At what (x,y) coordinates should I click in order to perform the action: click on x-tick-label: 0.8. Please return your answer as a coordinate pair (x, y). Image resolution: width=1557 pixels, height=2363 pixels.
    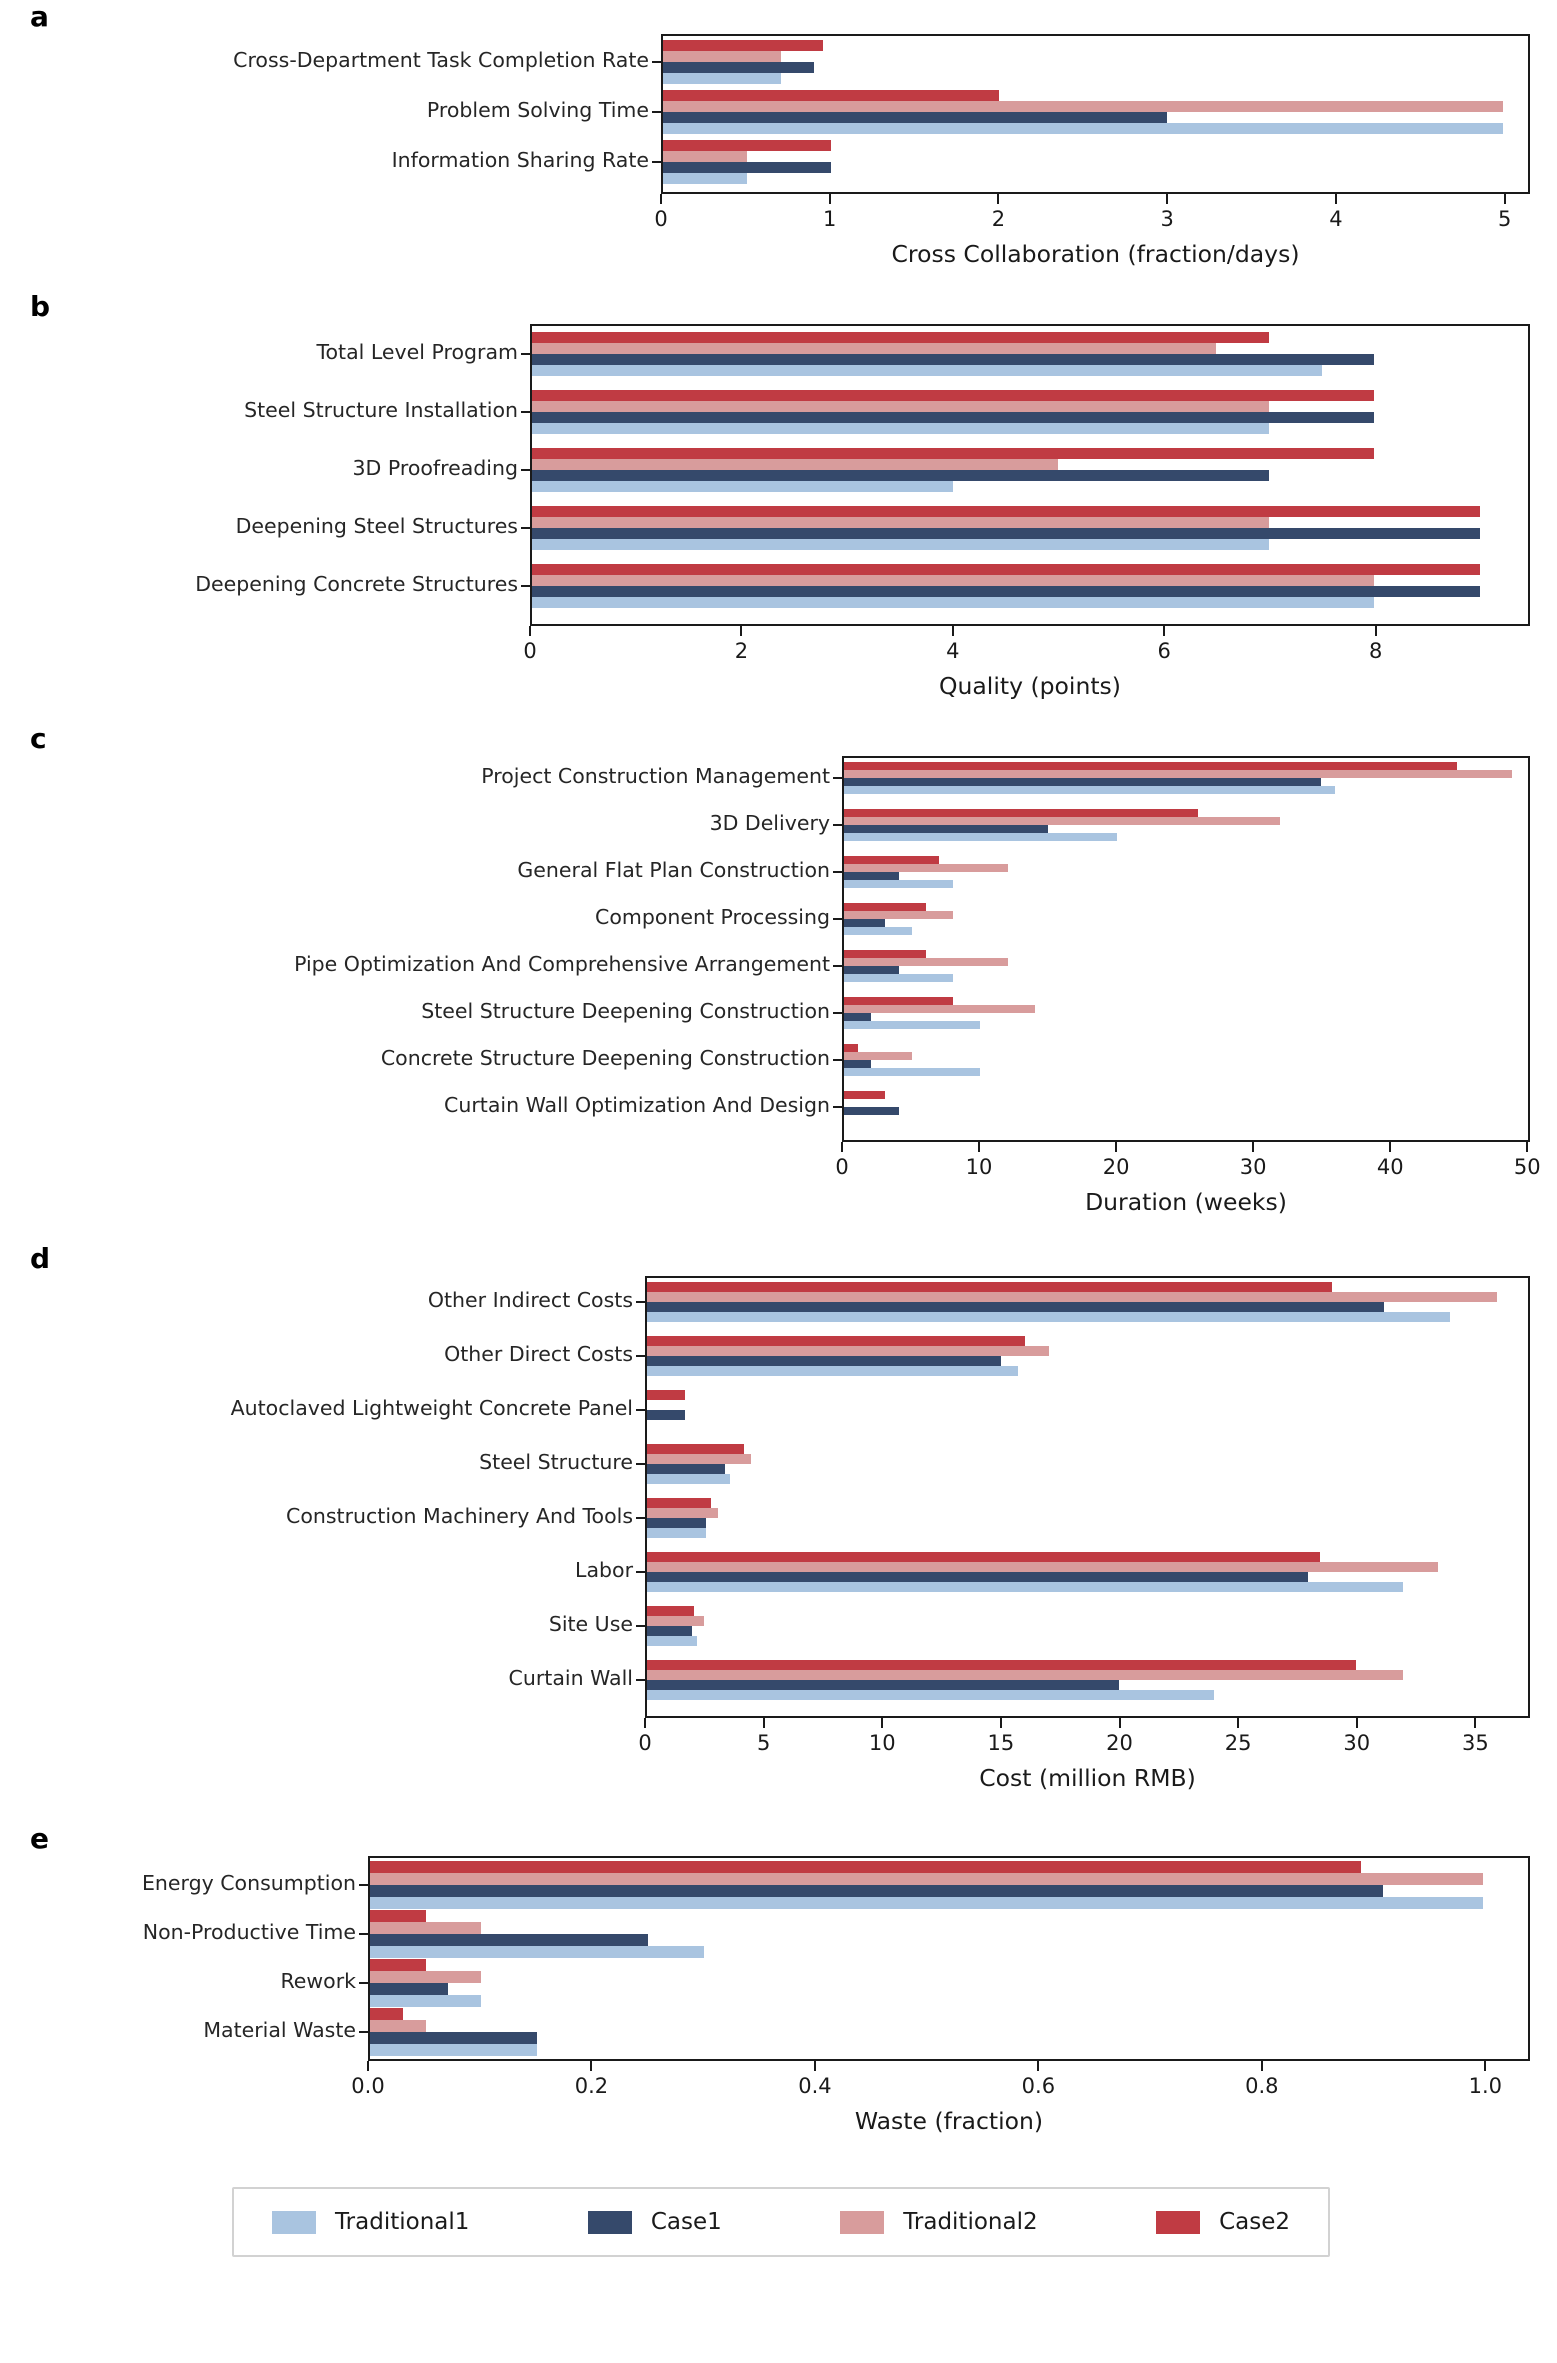
    Looking at the image, I should click on (1262, 2086).